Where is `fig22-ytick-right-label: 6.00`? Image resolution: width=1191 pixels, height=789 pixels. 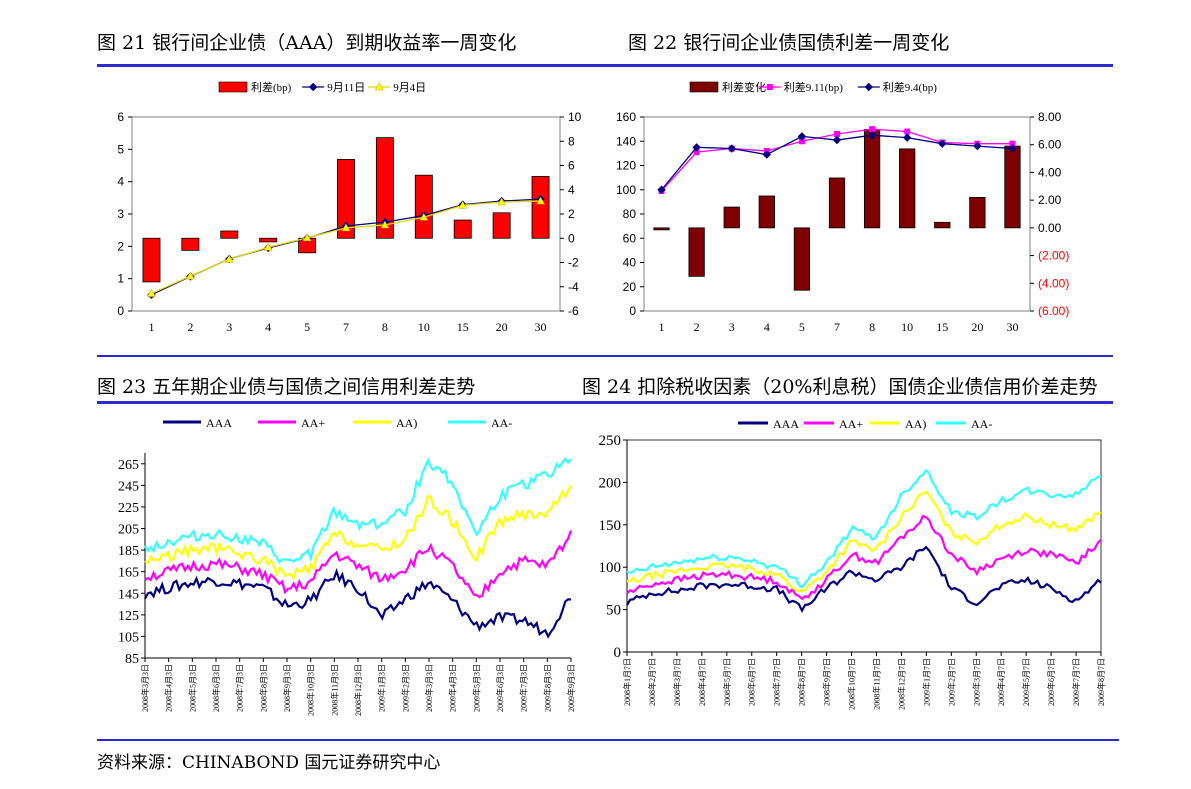 fig22-ytick-right-label: 6.00 is located at coordinates (1050, 145).